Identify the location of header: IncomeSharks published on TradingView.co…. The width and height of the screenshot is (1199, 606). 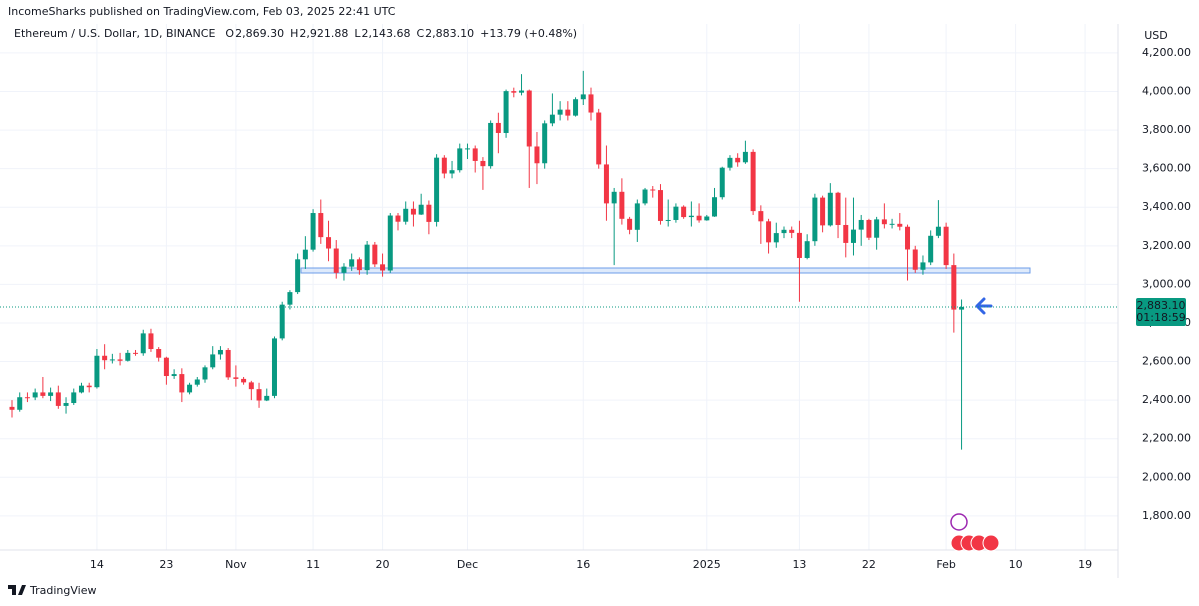
(202, 11).